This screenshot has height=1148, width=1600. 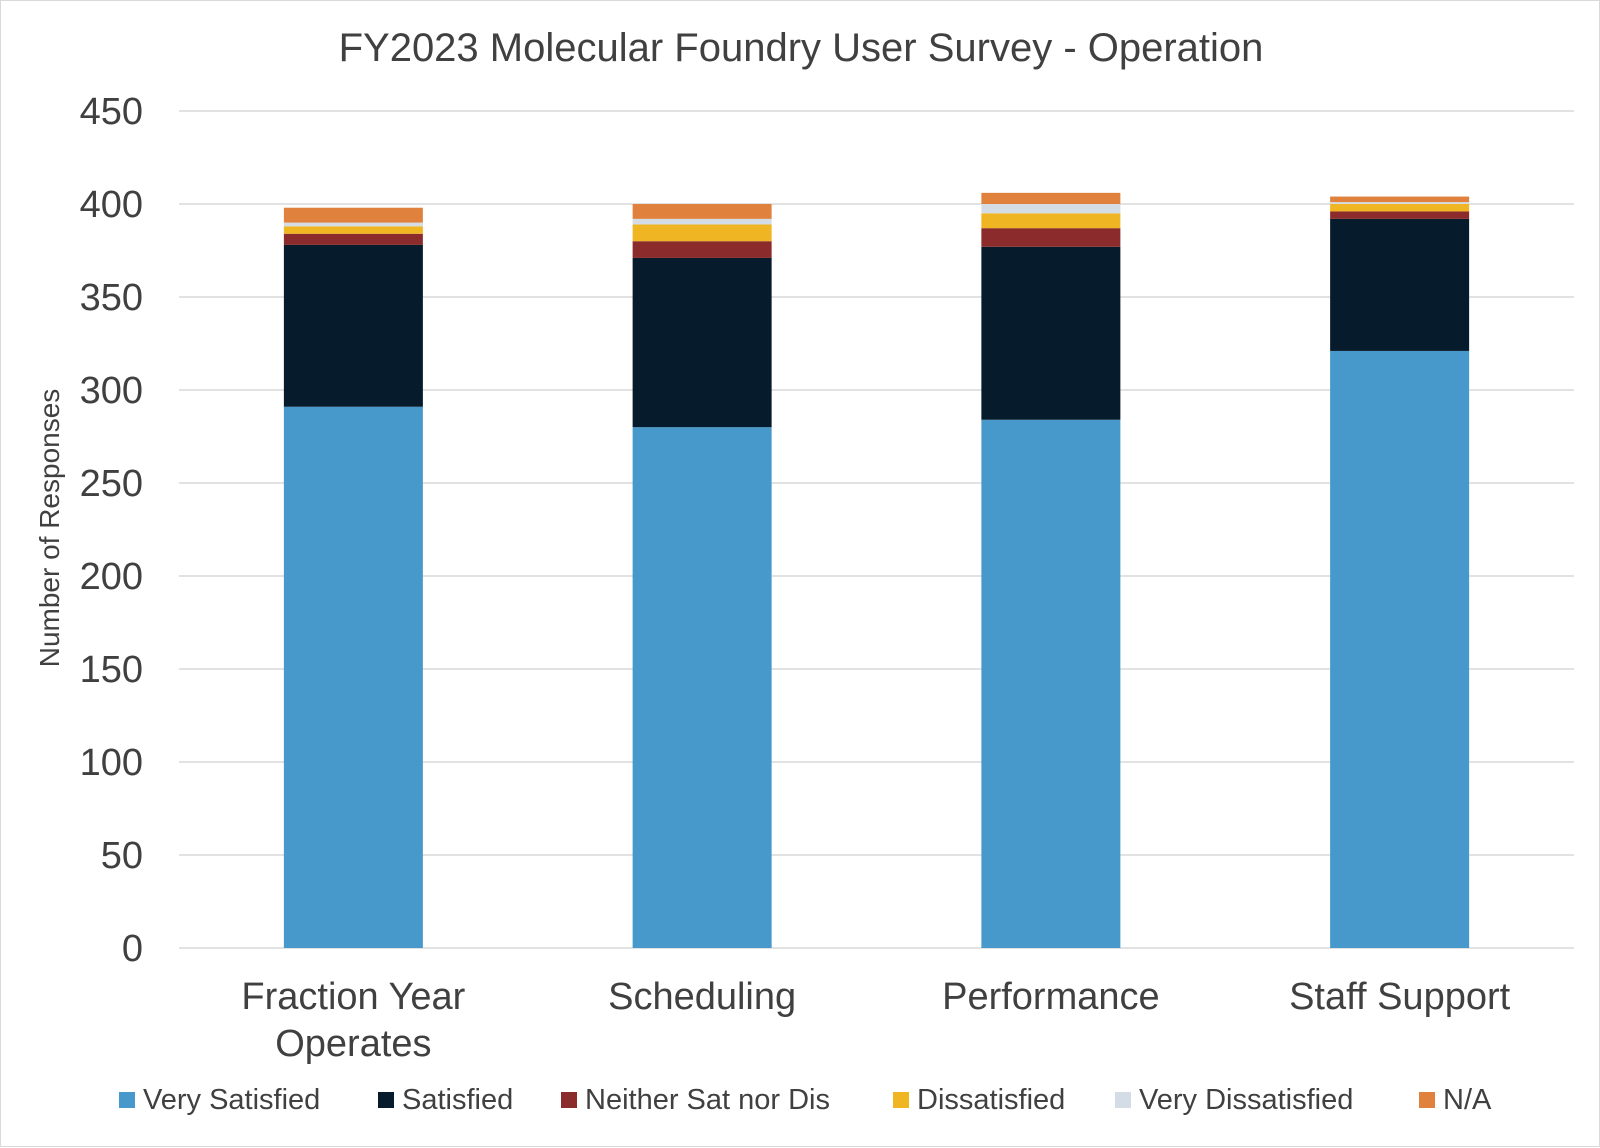 I want to click on x-category-label: Fraction Year, so click(x=353, y=997).